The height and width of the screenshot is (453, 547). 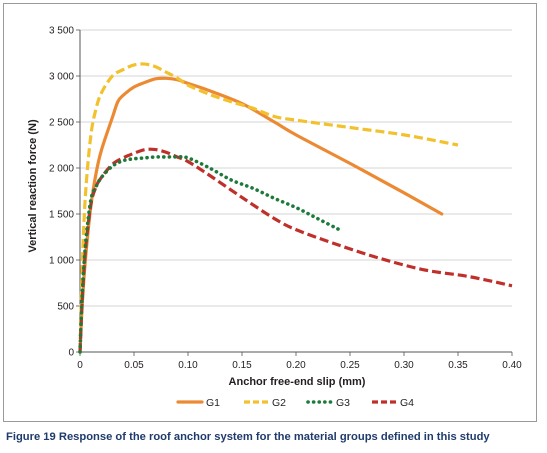 I want to click on x-tick-label: 0.35, so click(x=458, y=365).